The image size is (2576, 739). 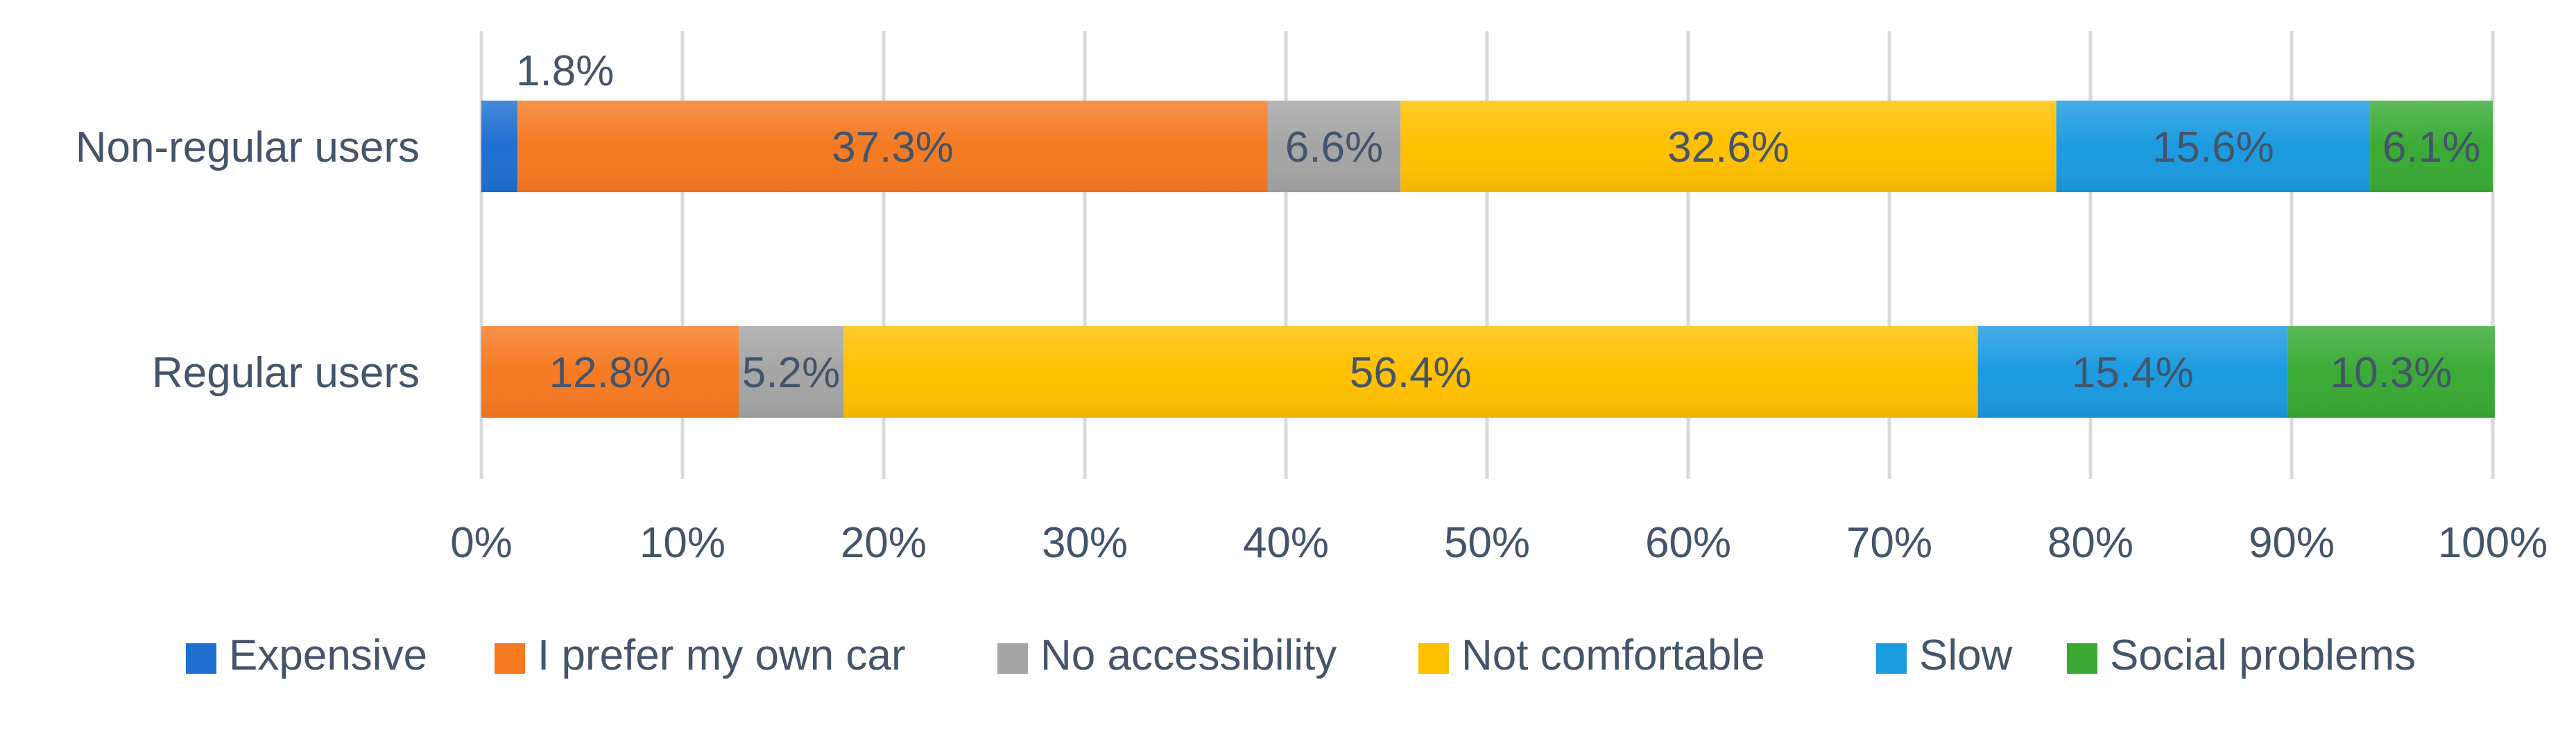 What do you see at coordinates (1188, 655) in the screenshot?
I see `legend-label: No accessibility` at bounding box center [1188, 655].